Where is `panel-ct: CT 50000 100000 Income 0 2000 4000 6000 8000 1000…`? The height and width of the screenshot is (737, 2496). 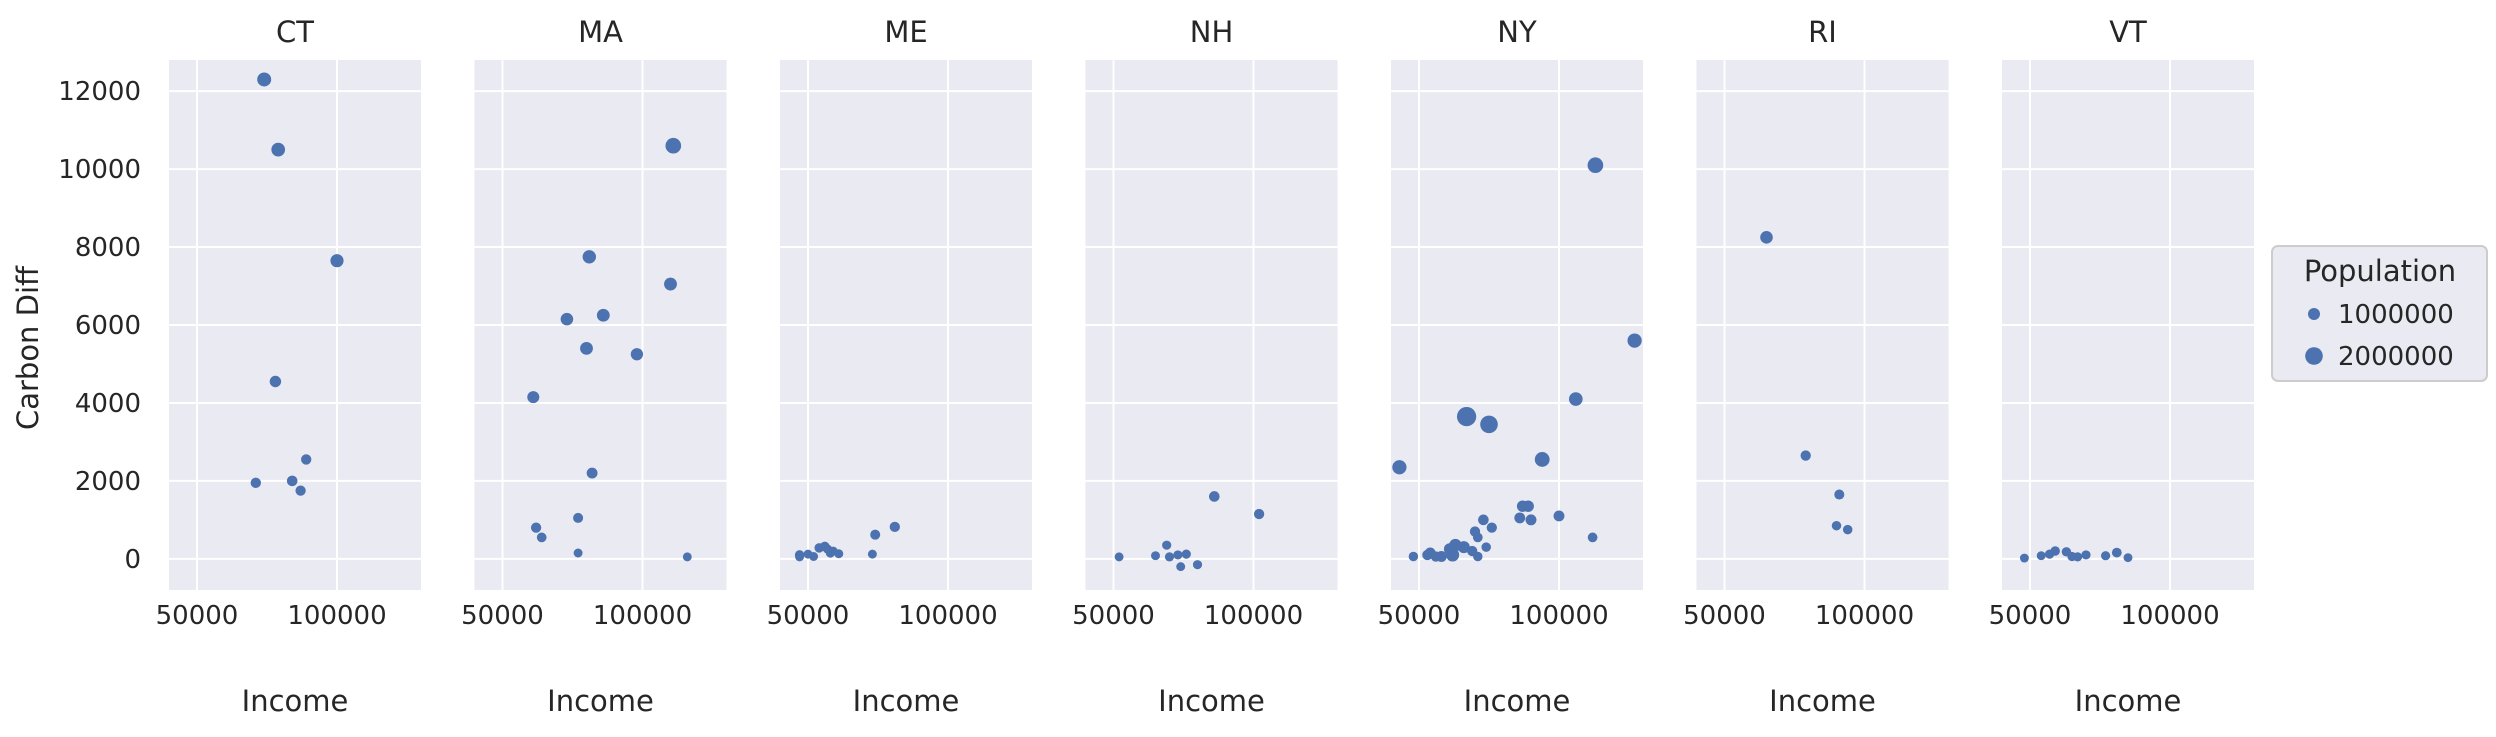 panel-ct: CT 50000 100000 Income 0 2000 4000 6000 8000 1000… is located at coordinates (239, 366).